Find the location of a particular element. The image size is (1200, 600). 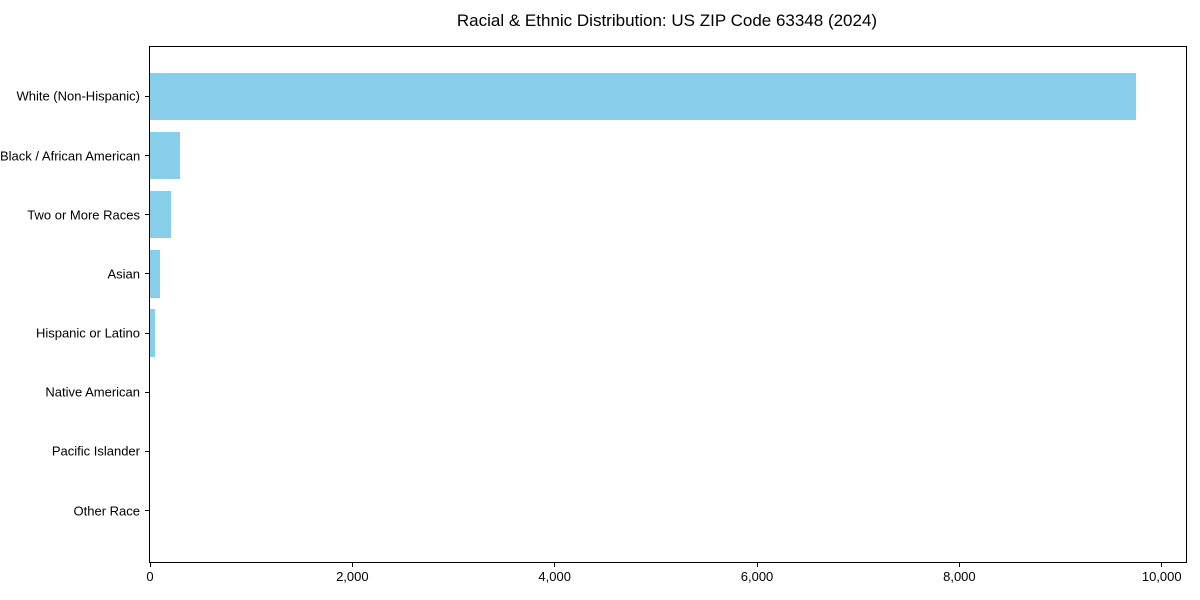

y-tick-label: White (Non-Hispanic) is located at coordinates (78, 96).